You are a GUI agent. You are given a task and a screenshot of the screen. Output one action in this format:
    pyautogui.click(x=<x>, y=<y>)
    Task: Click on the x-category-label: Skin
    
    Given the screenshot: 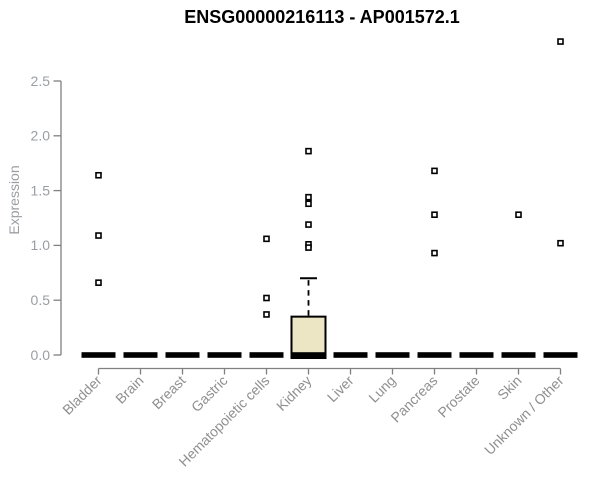 What is the action you would take?
    pyautogui.click(x=509, y=387)
    